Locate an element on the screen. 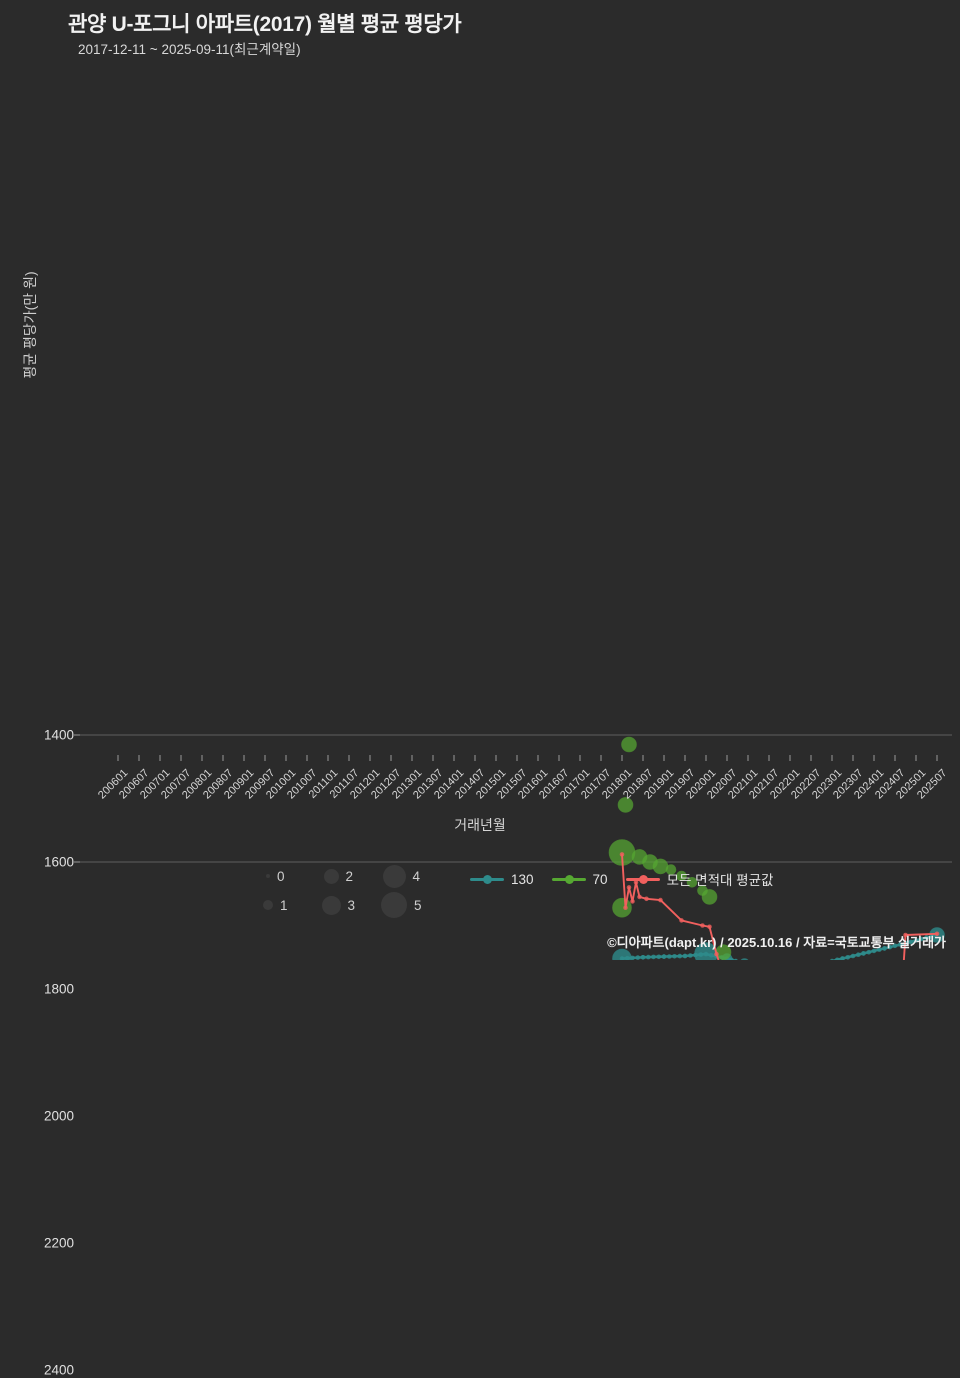 This screenshot has height=1378, width=960. y-tick-label: 2000 is located at coordinates (58, 1116).